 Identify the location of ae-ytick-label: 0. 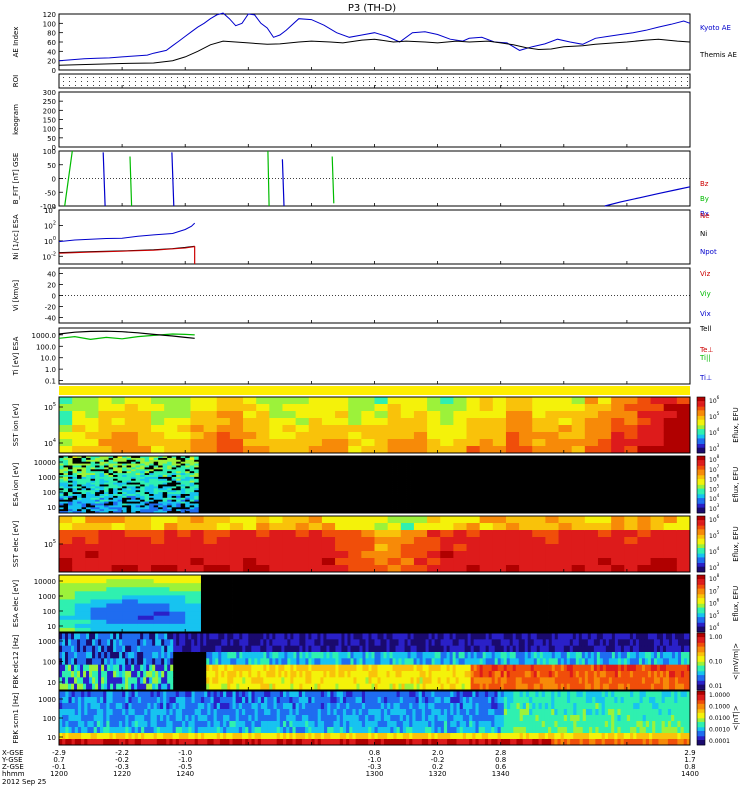
(54, 71).